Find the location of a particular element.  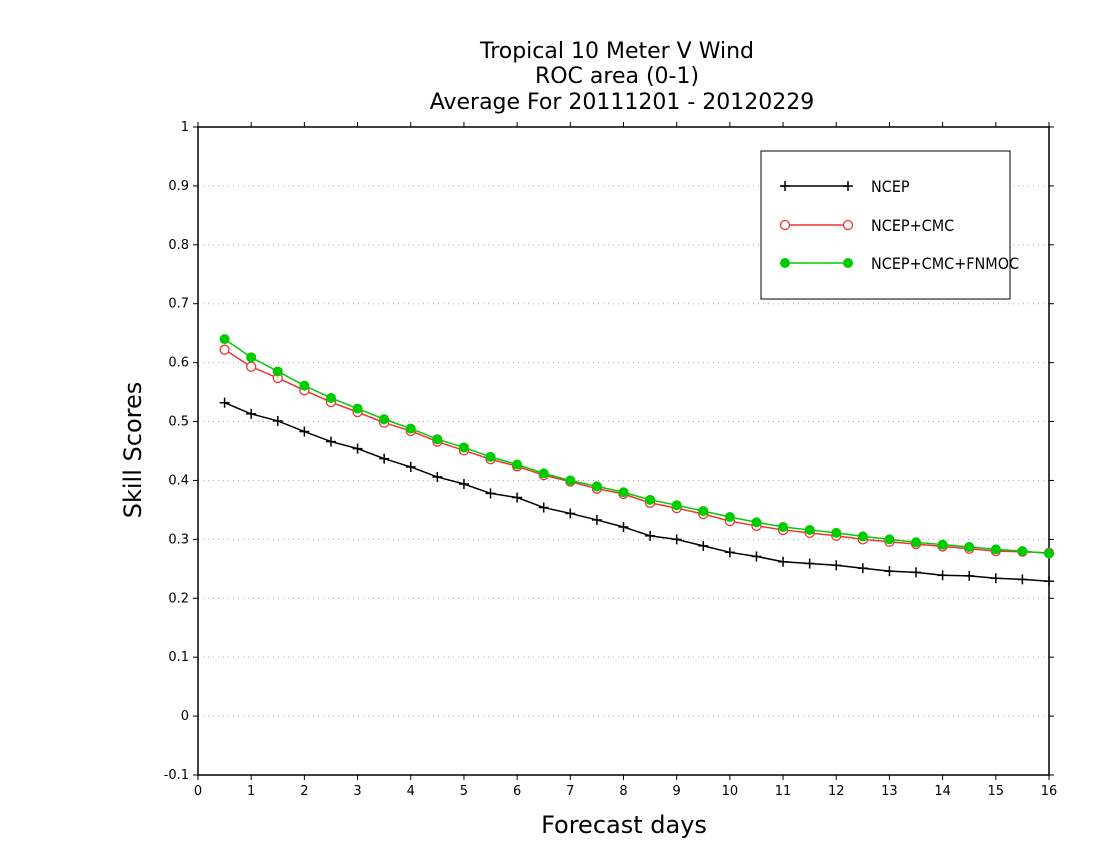

x-tick-label: 0 is located at coordinates (198, 791).